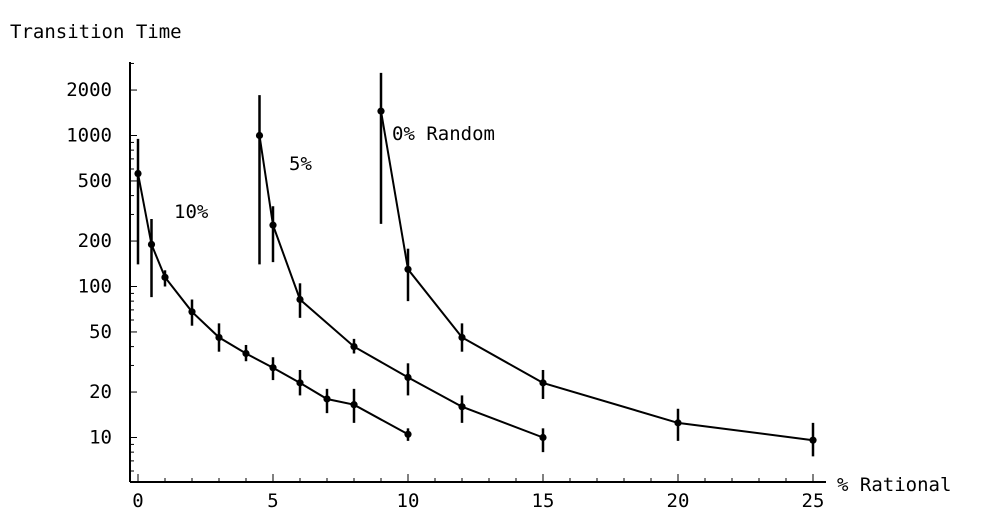  What do you see at coordinates (95, 181) in the screenshot?
I see `y-tick-label: 500` at bounding box center [95, 181].